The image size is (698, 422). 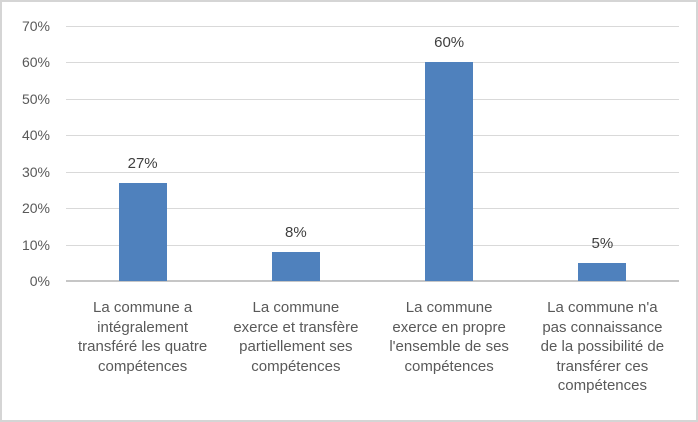 I want to click on y-axis-tick-label: 20%, so click(x=35, y=208).